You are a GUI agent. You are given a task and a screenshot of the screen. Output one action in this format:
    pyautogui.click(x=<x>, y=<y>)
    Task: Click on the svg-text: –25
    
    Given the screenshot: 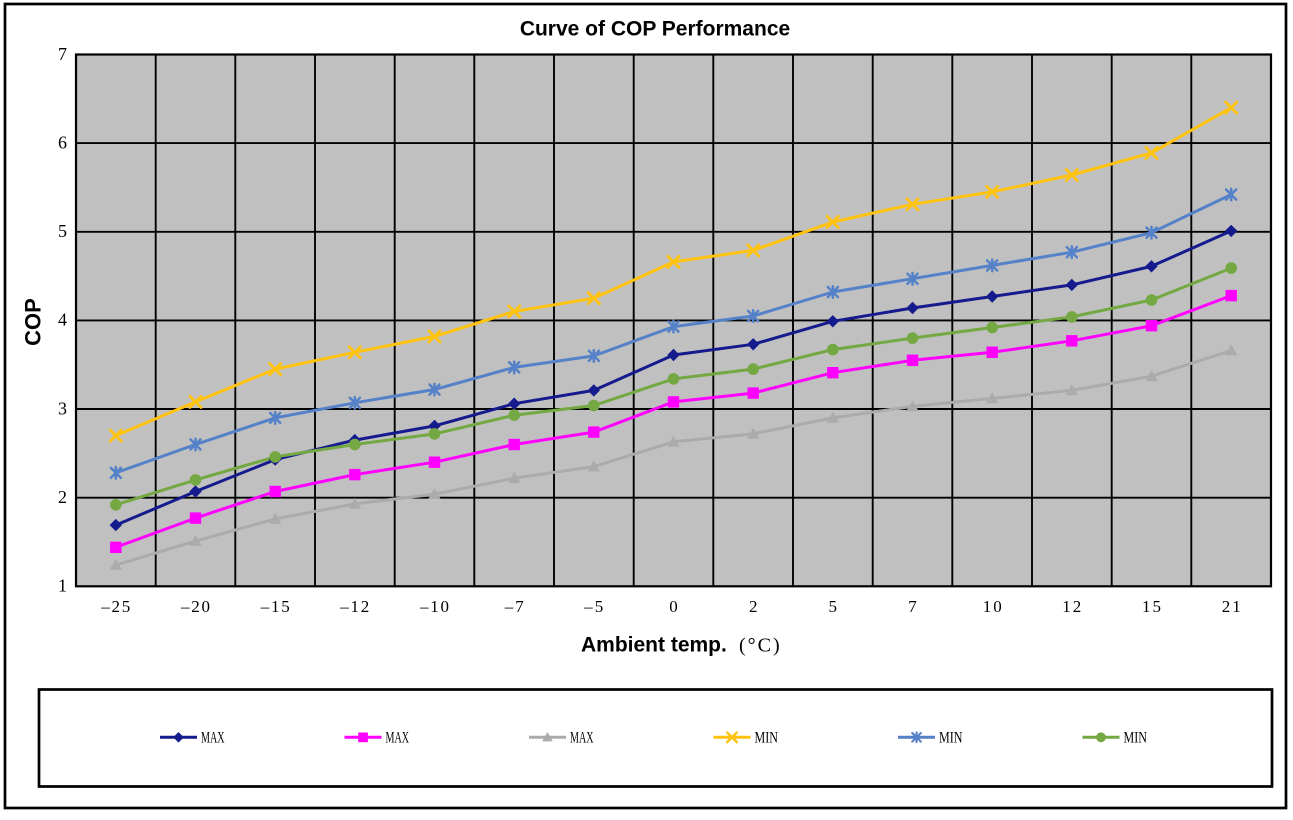 What is the action you would take?
    pyautogui.click(x=115, y=606)
    